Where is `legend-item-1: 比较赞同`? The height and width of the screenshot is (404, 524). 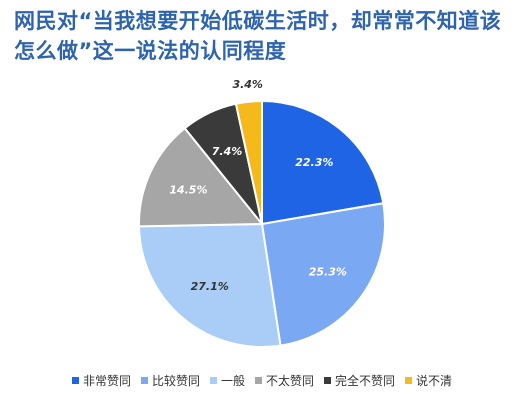 legend-item-1: 比较赞同 is located at coordinates (170, 380).